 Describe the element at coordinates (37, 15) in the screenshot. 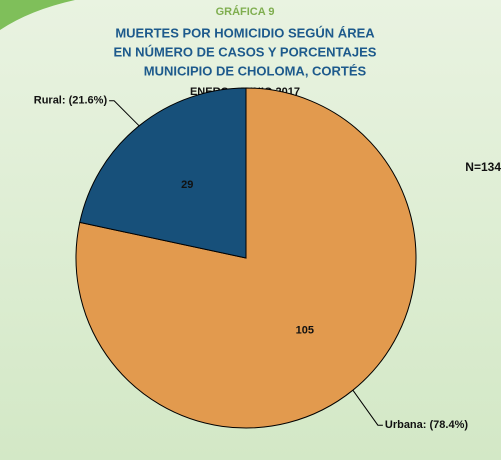

I see `corner-decoration` at that location.